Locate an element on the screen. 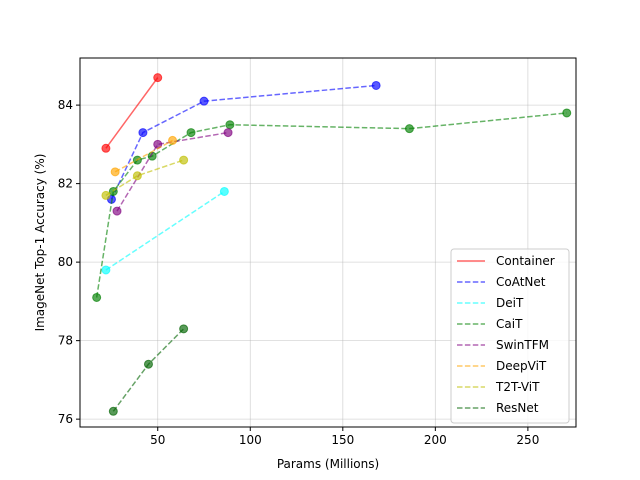 This screenshot has height=480, width=640. legend-label: ResNet is located at coordinates (517, 408).